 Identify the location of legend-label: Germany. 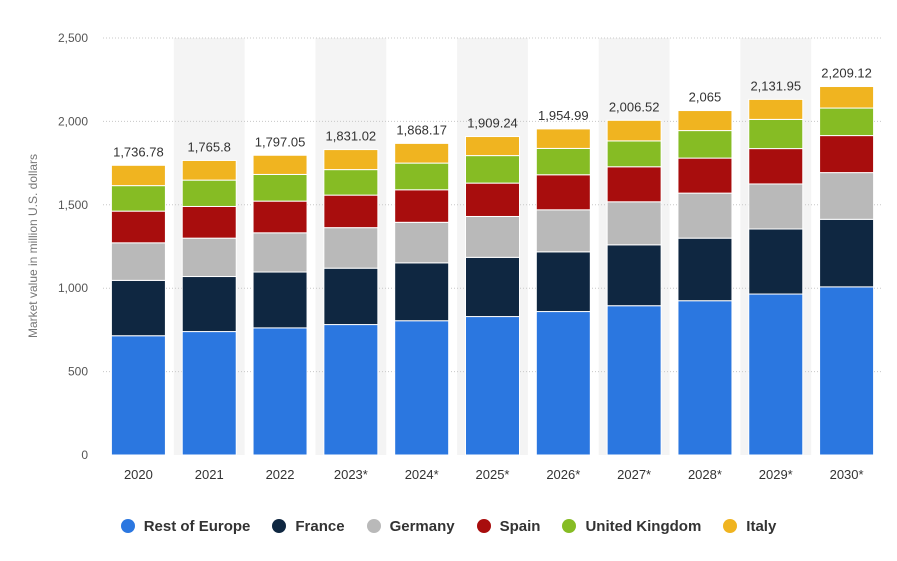
(422, 526).